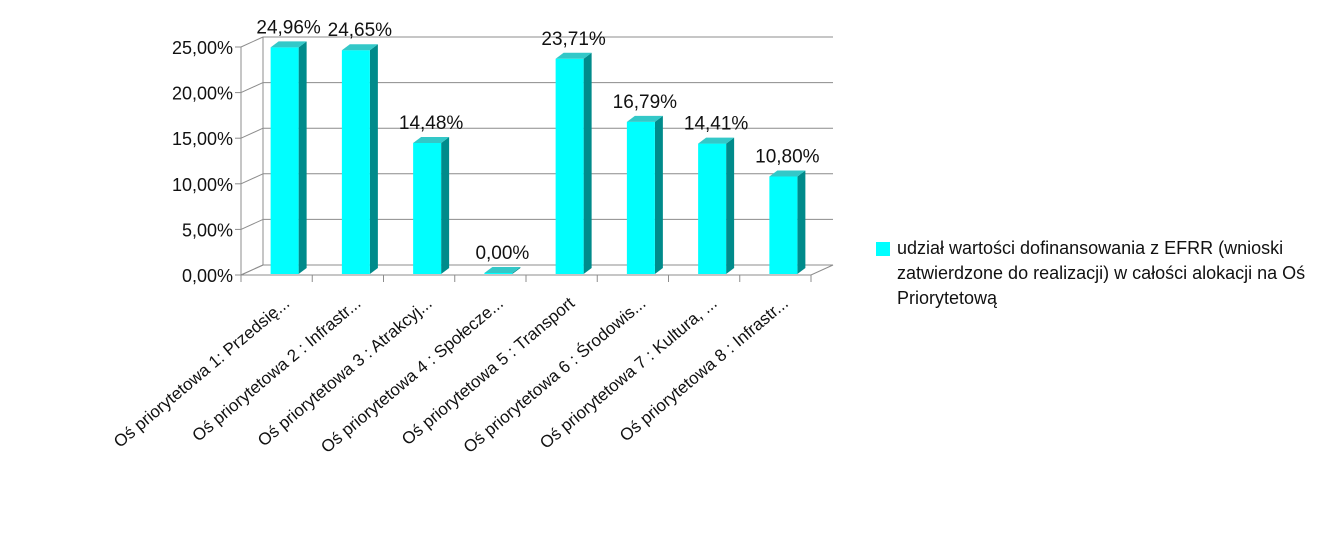 The height and width of the screenshot is (555, 1328). I want to click on y-tick-label: 0,00%, so click(207, 276).